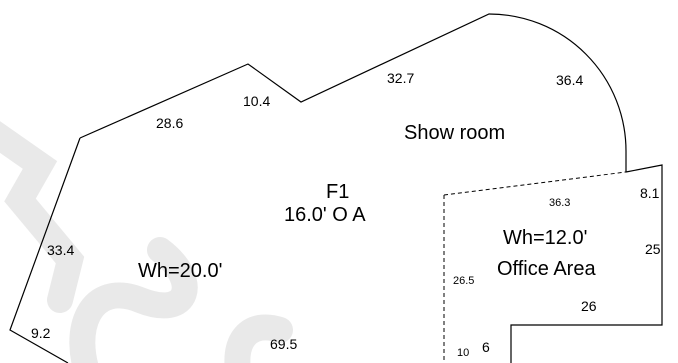 The width and height of the screenshot is (678, 363). I want to click on dimension-label: 26, so click(589, 306).